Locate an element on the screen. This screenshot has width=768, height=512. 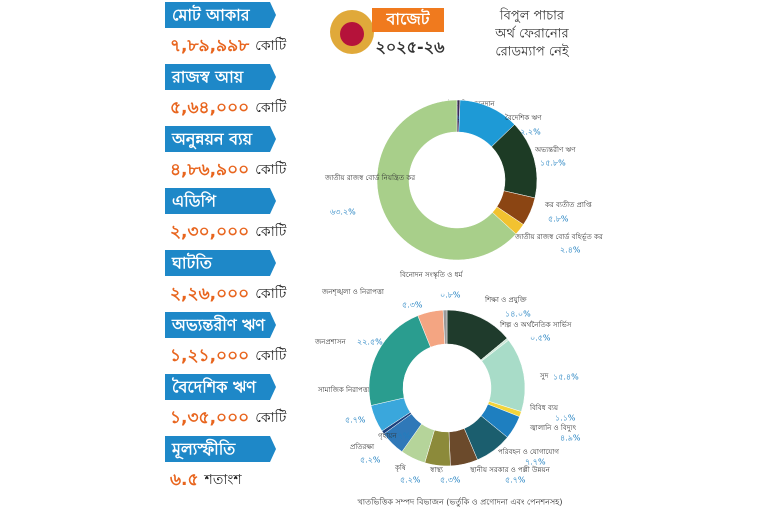
segment-label: বিবিধ ব্যয় is located at coordinates (544, 408).